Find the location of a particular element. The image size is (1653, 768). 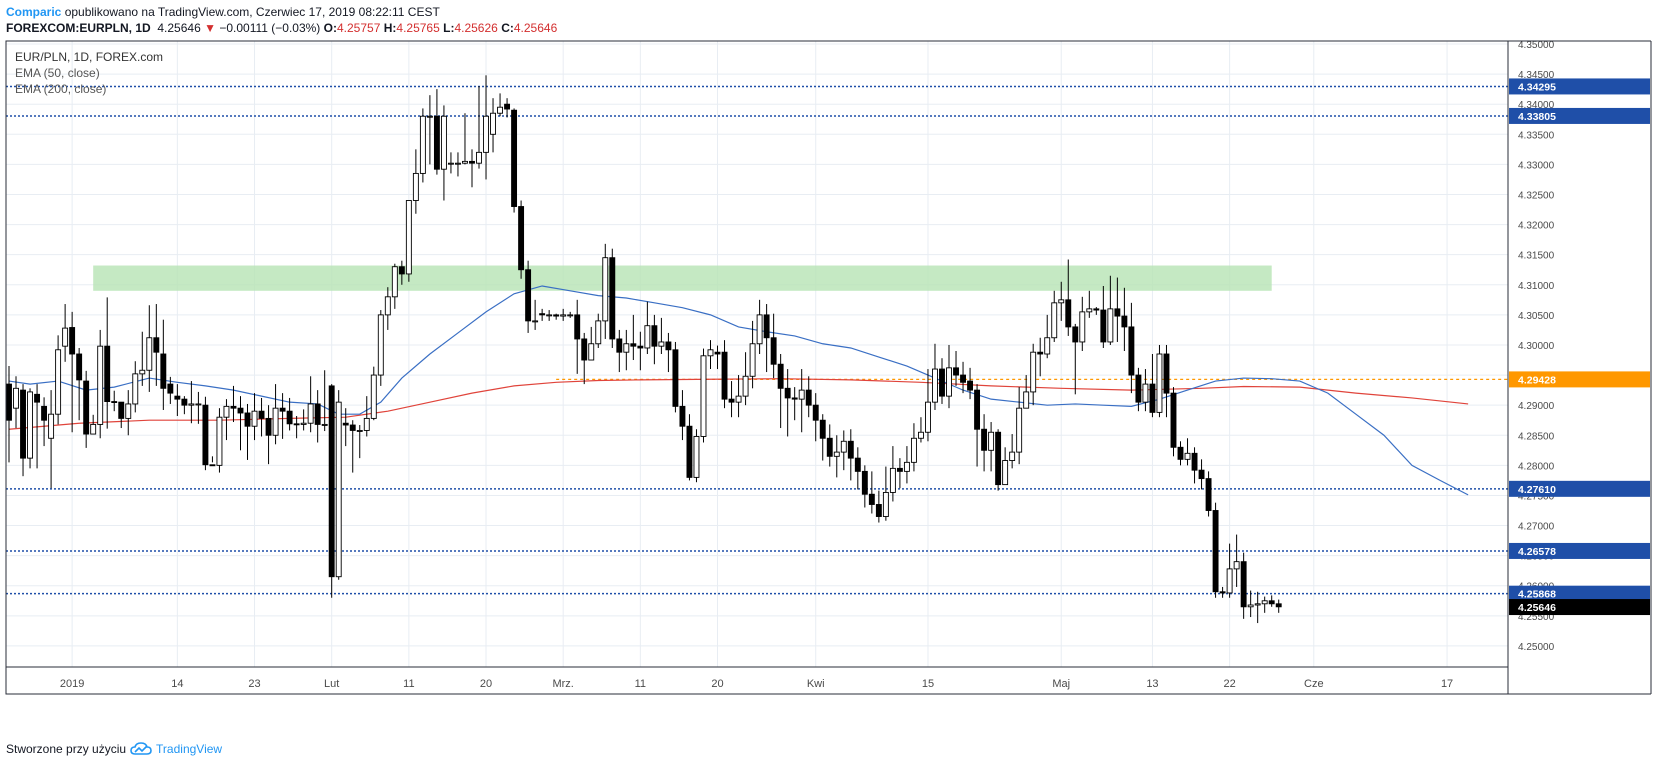

orange-level-price-tag: 4.29428 is located at coordinates (1537, 380).